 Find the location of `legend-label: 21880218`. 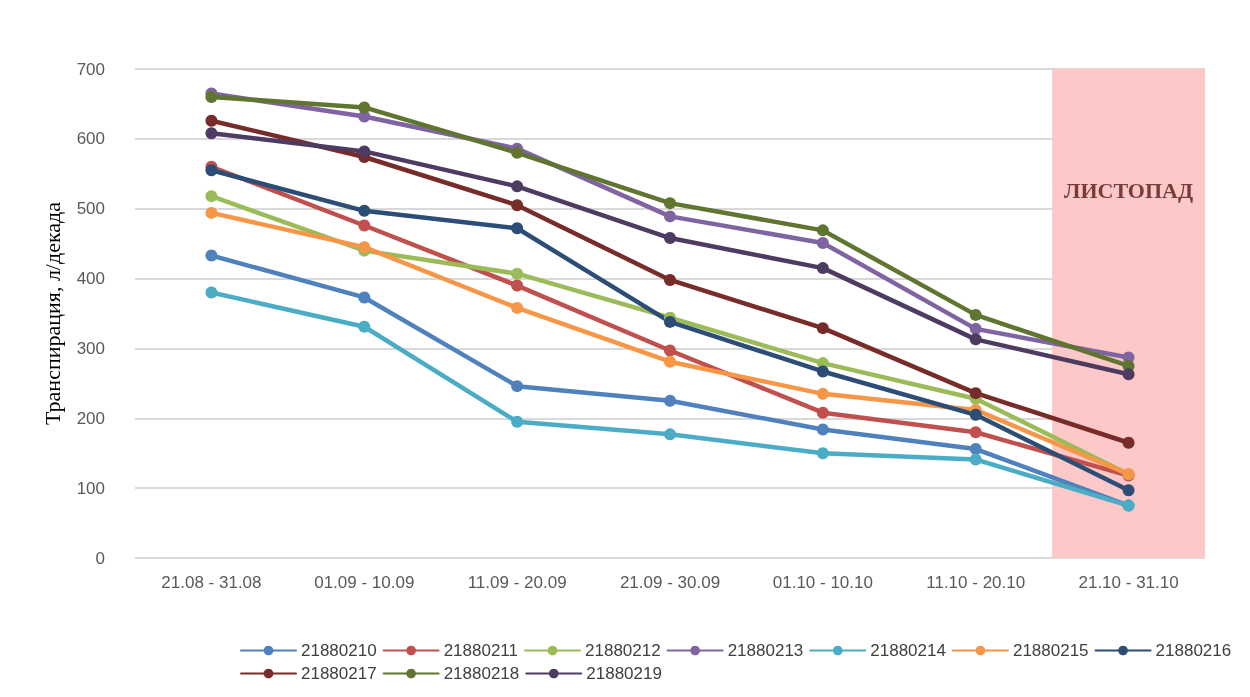

legend-label: 21880218 is located at coordinates (481, 673).